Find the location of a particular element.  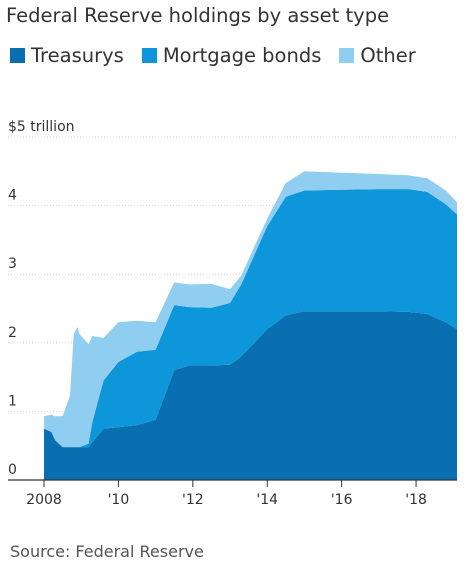

legend-label-other: Other is located at coordinates (388, 55).